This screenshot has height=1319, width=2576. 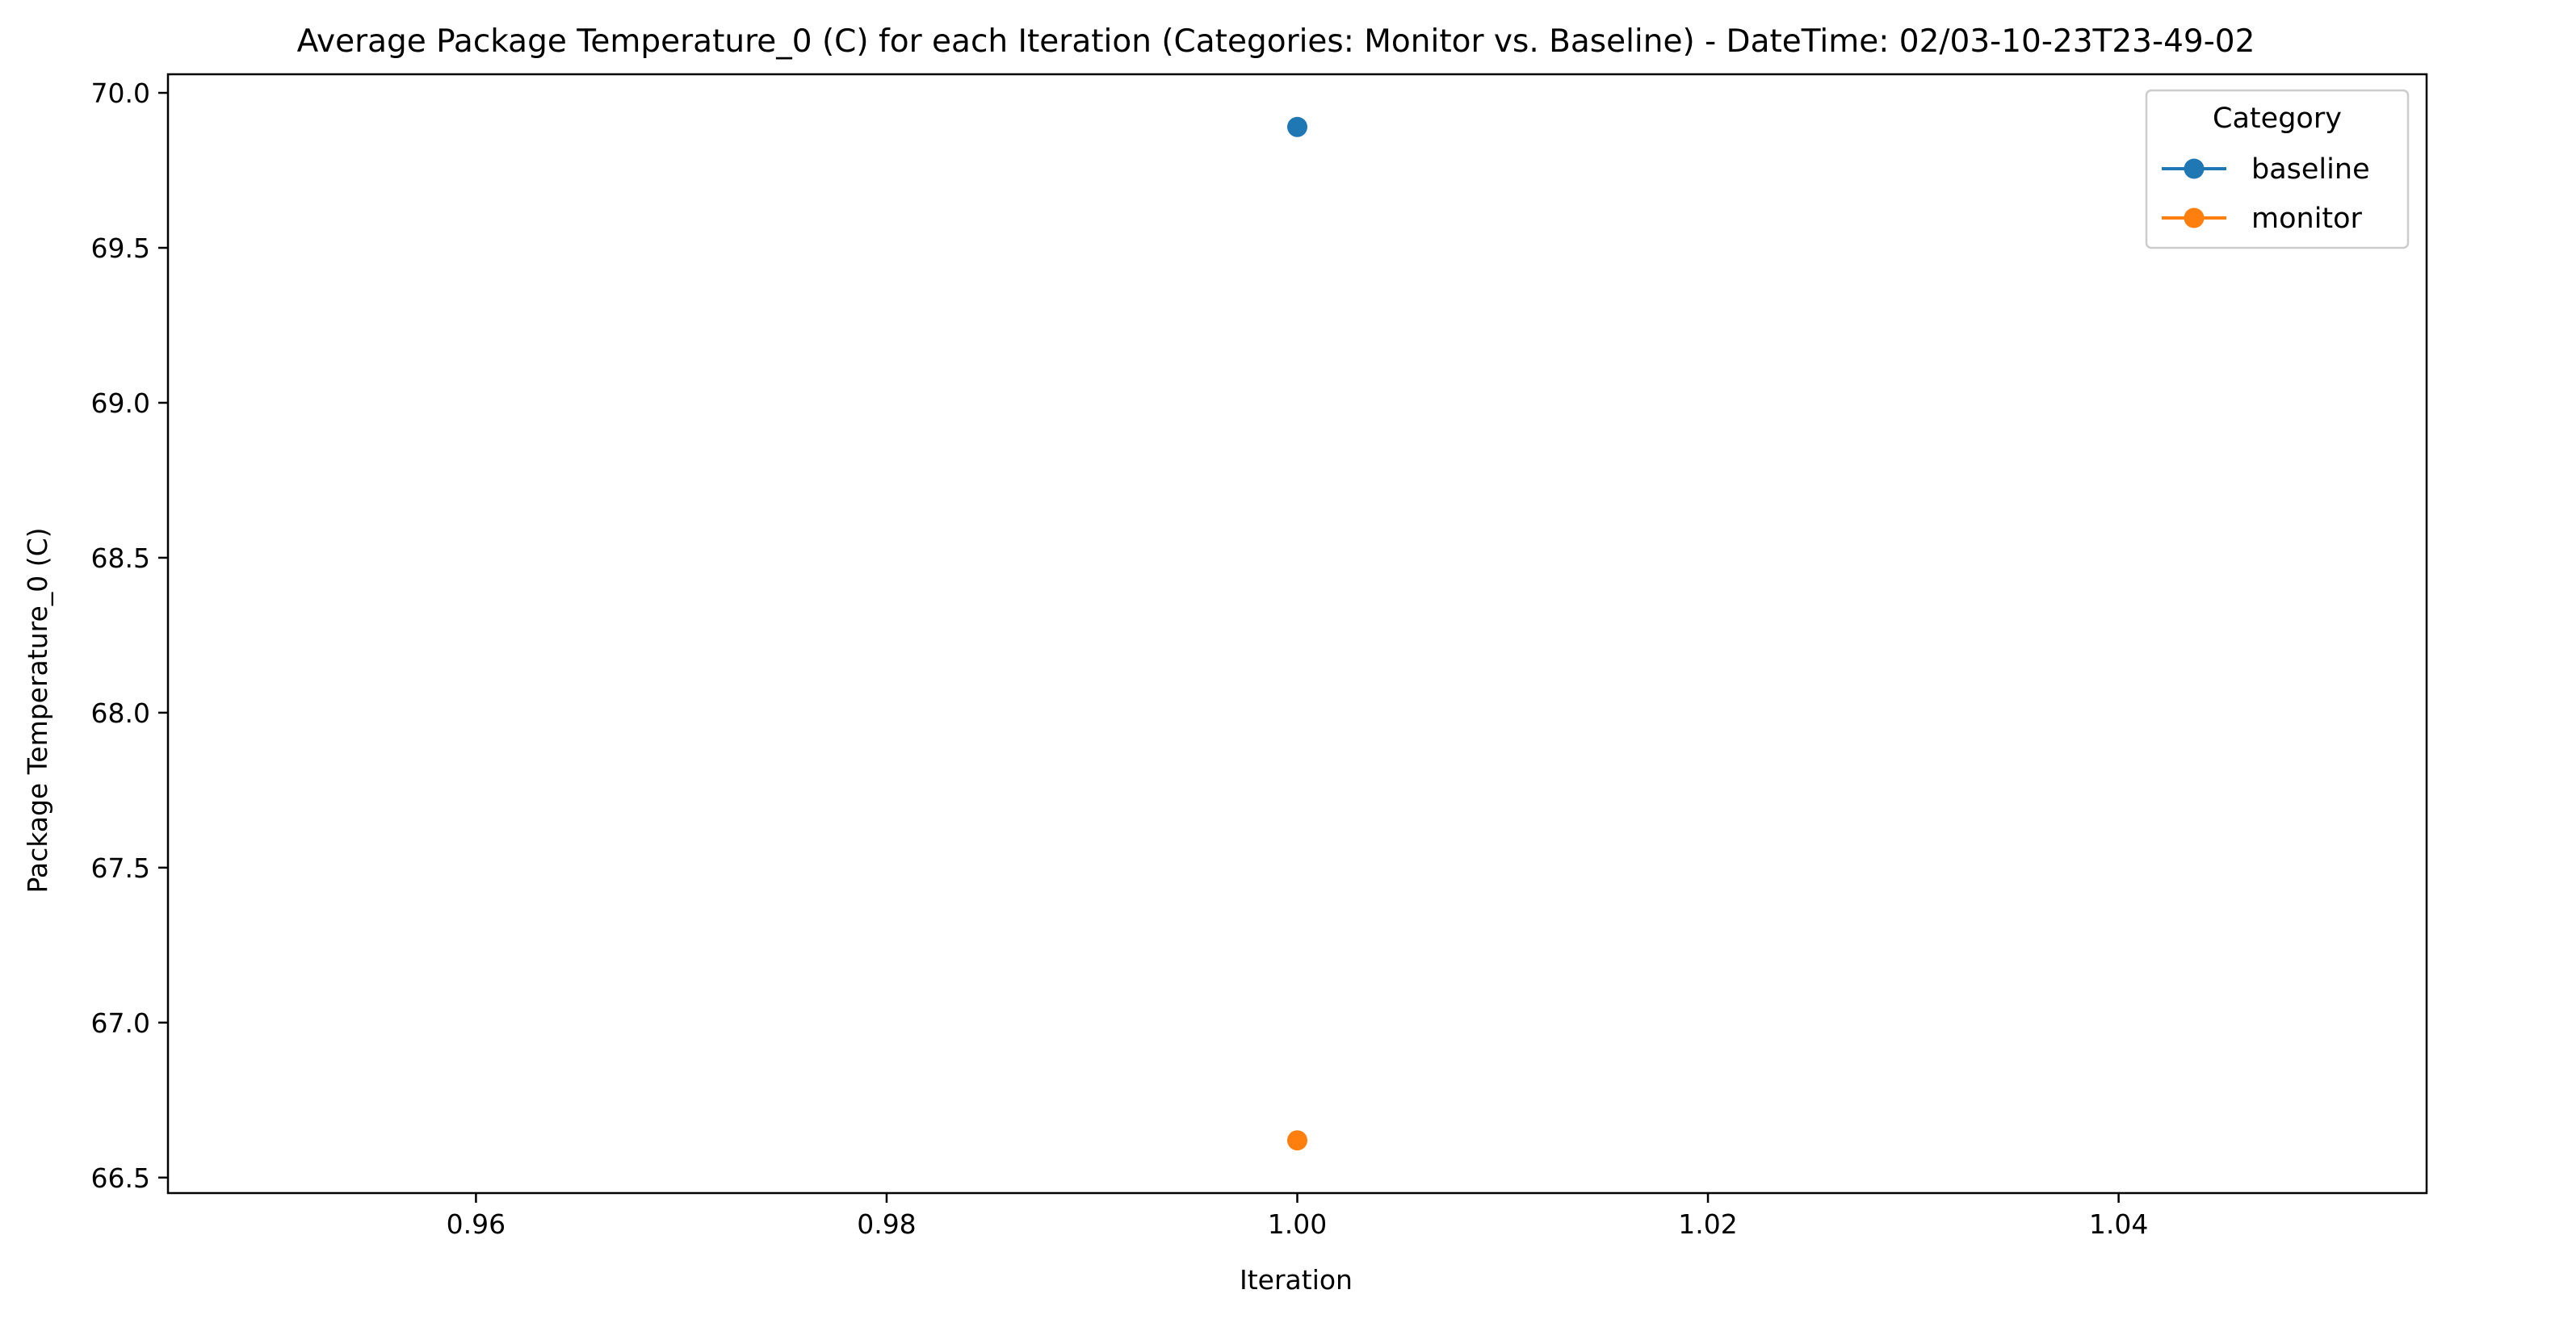 What do you see at coordinates (121, 1178) in the screenshot?
I see `y-tick-label: 66.5` at bounding box center [121, 1178].